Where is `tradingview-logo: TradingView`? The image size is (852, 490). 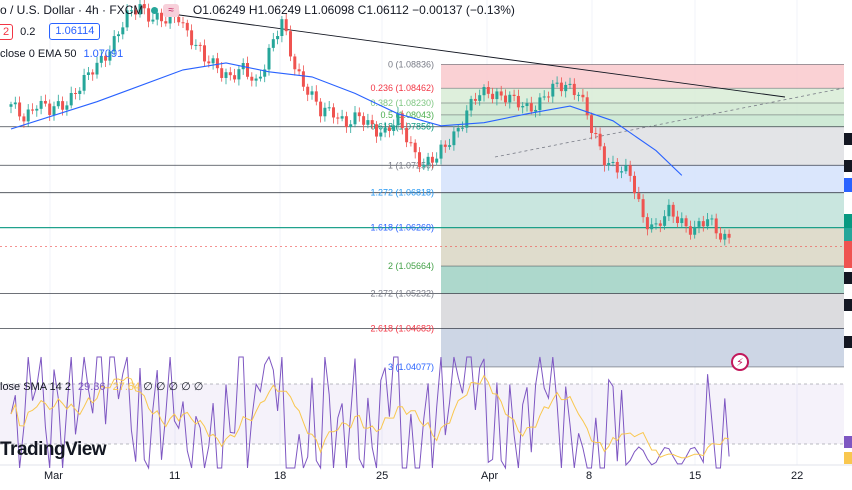 tradingview-logo: TradingView is located at coordinates (53, 449).